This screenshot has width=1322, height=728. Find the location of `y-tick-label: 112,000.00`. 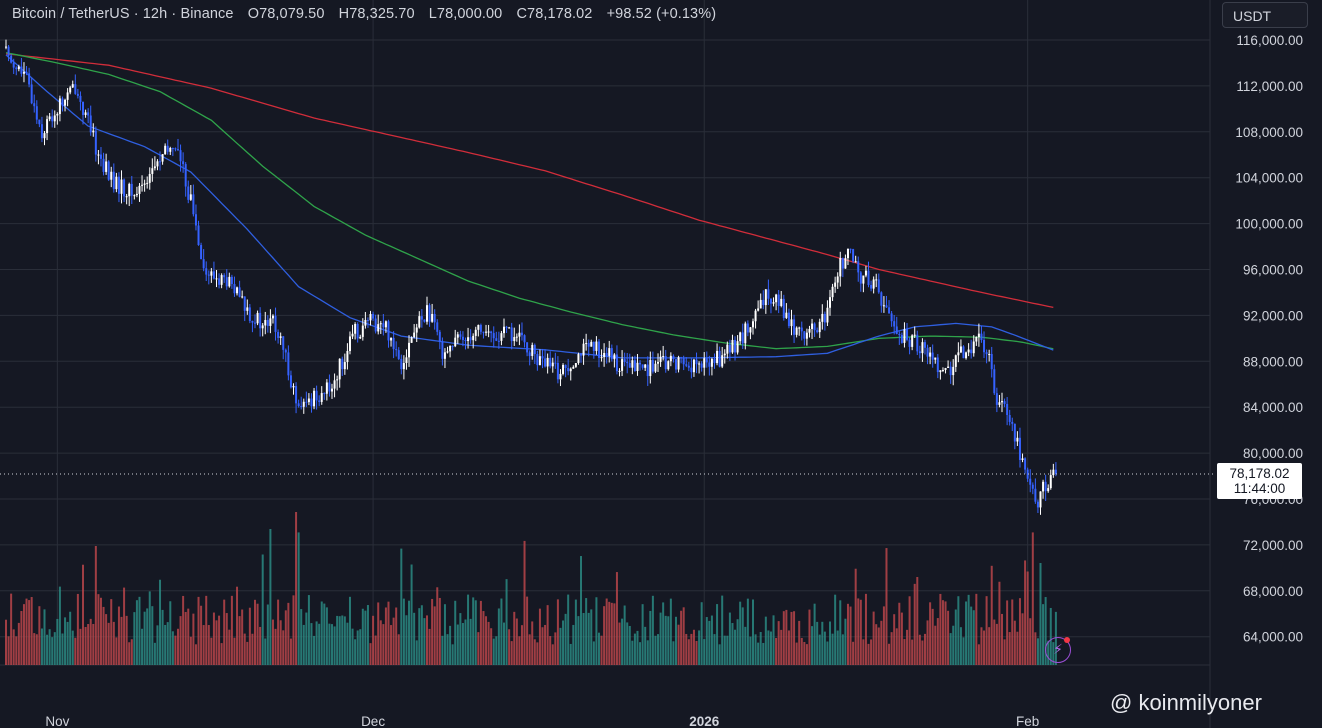

y-tick-label: 112,000.00 is located at coordinates (1269, 86).